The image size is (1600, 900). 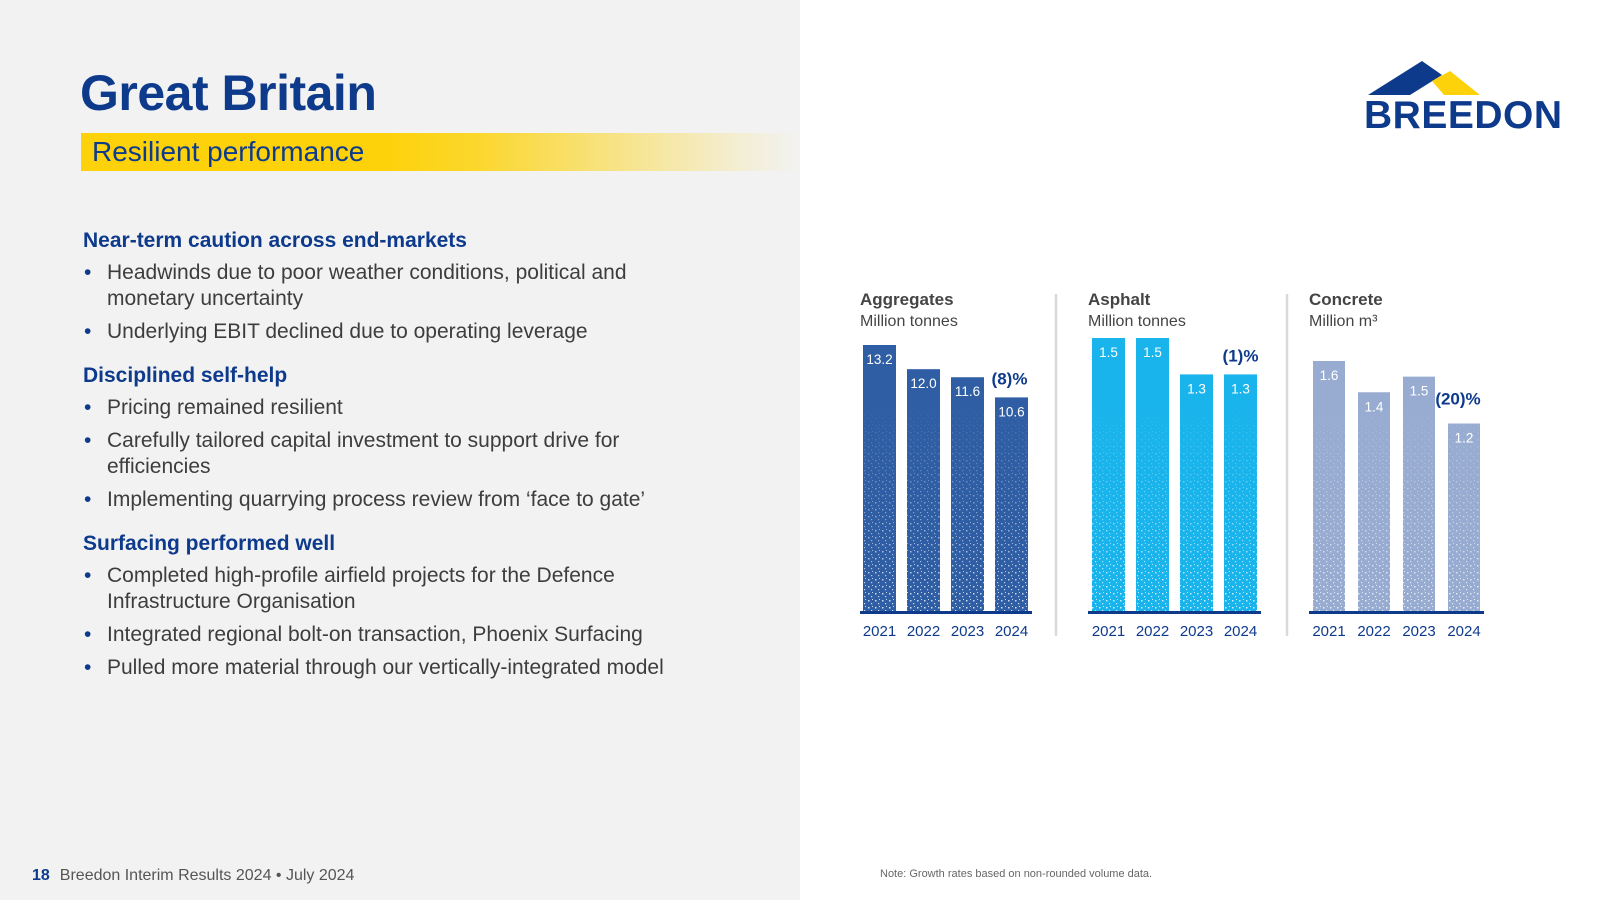 I want to click on data-label: 1.6, so click(x=1329, y=375).